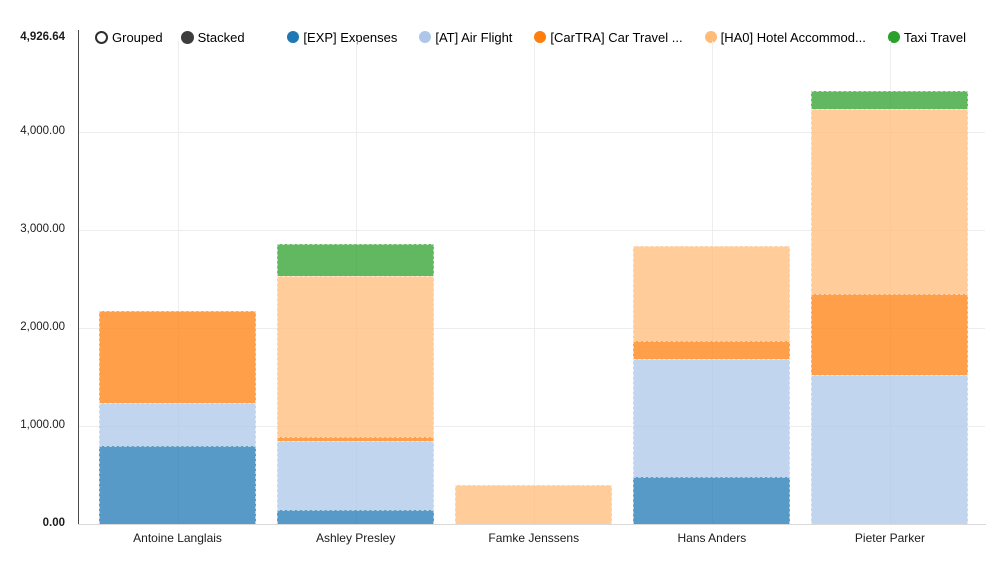 The image size is (1000, 567). I want to click on x-axis-category-label: Hans Anders, so click(712, 538).